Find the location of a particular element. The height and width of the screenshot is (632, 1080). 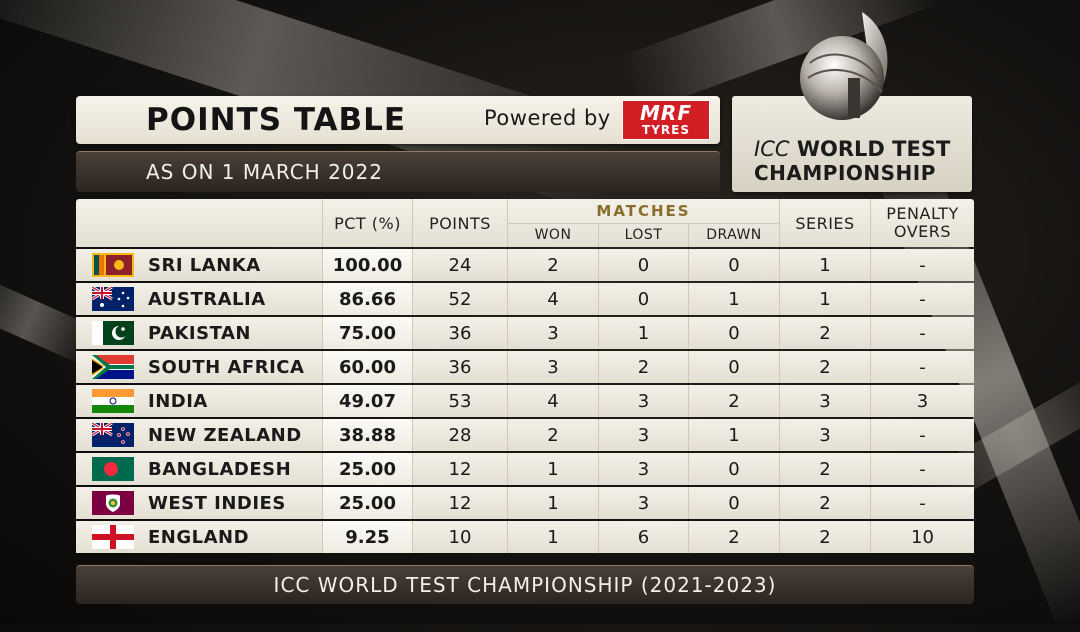

pct-cell: 38.88 is located at coordinates (367, 435).